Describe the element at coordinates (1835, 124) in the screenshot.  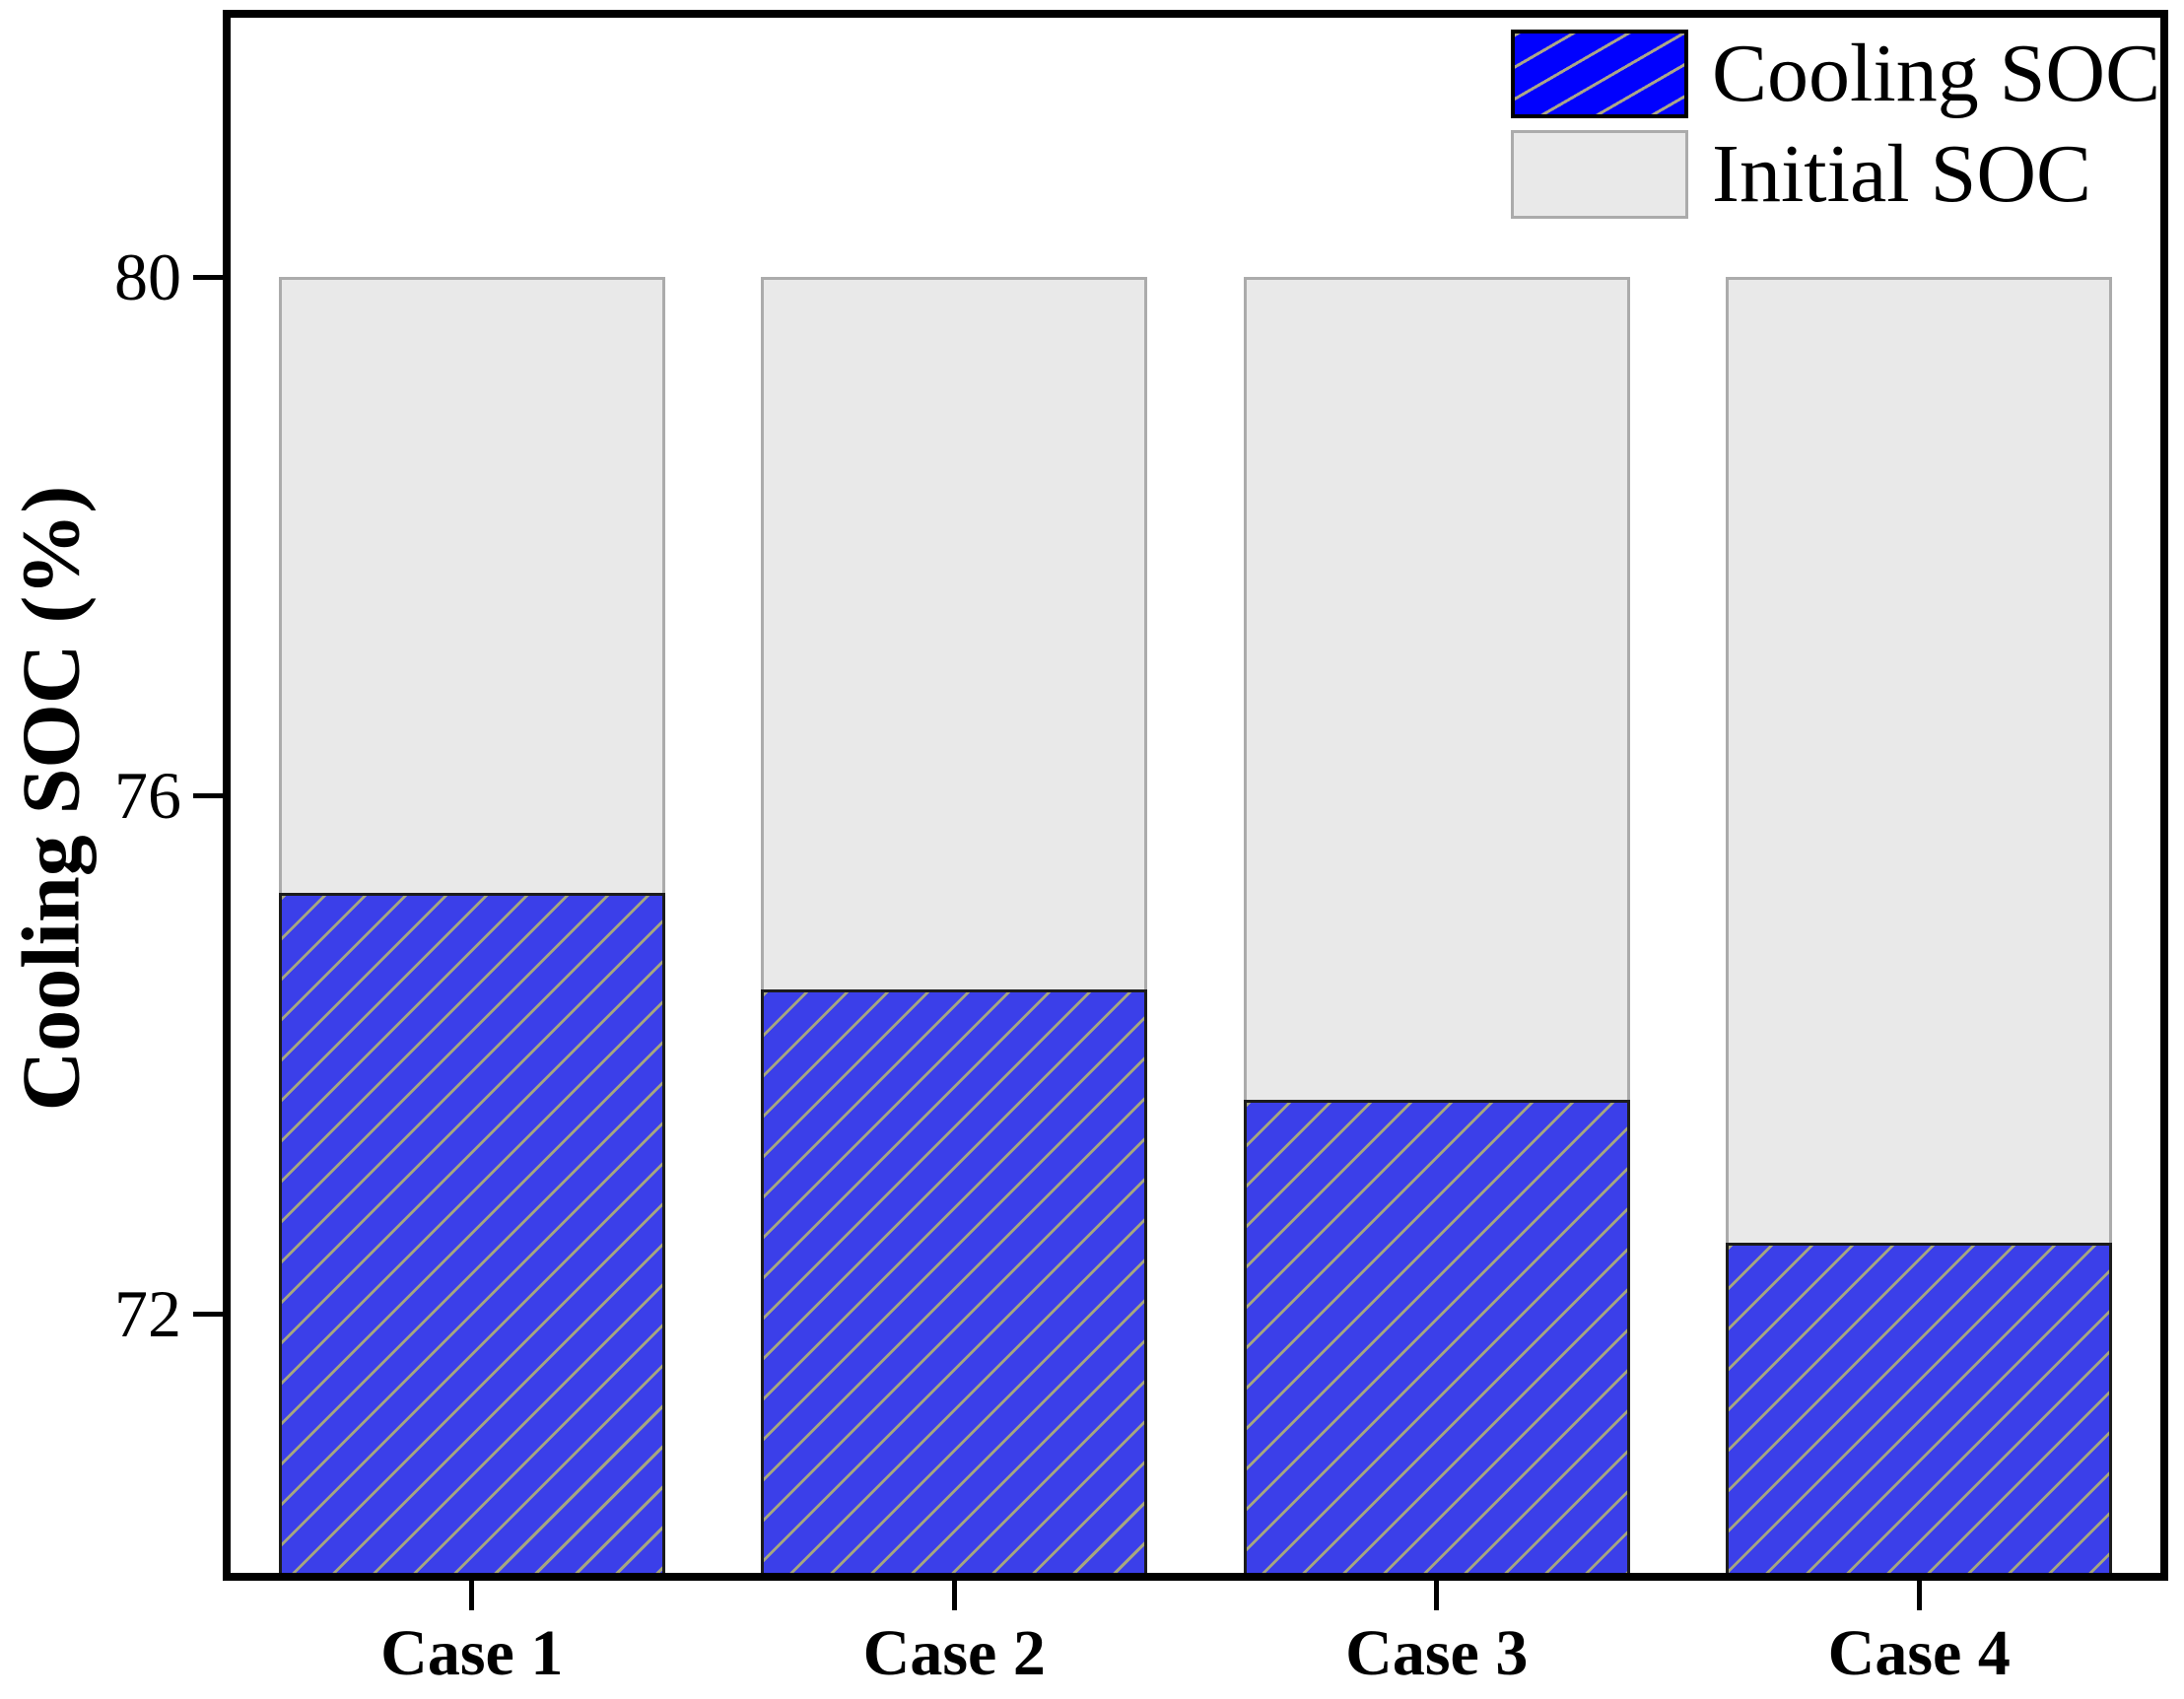
I see `legend: Cooling SOC Initial SOC` at that location.